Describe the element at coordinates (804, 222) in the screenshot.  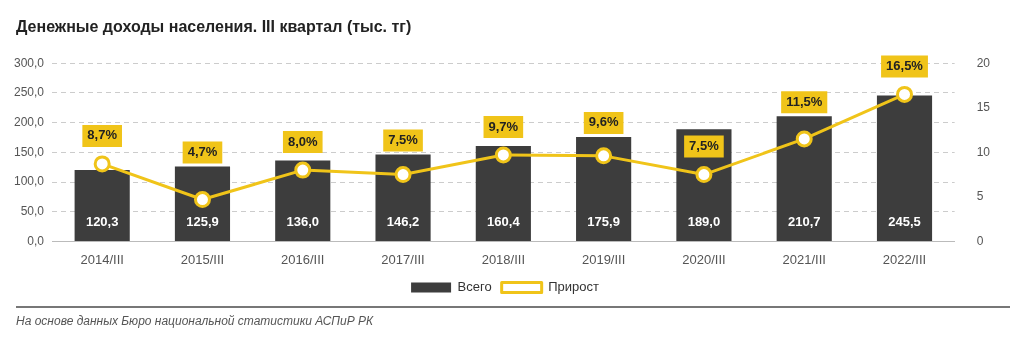
I see `data-label: 210,7` at that location.